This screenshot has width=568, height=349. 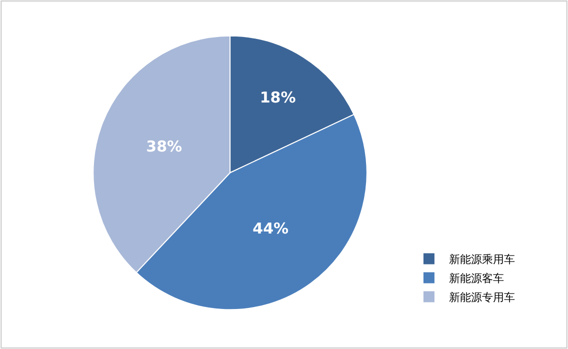 I want to click on legend-label: 新能源客车, so click(x=476, y=279).